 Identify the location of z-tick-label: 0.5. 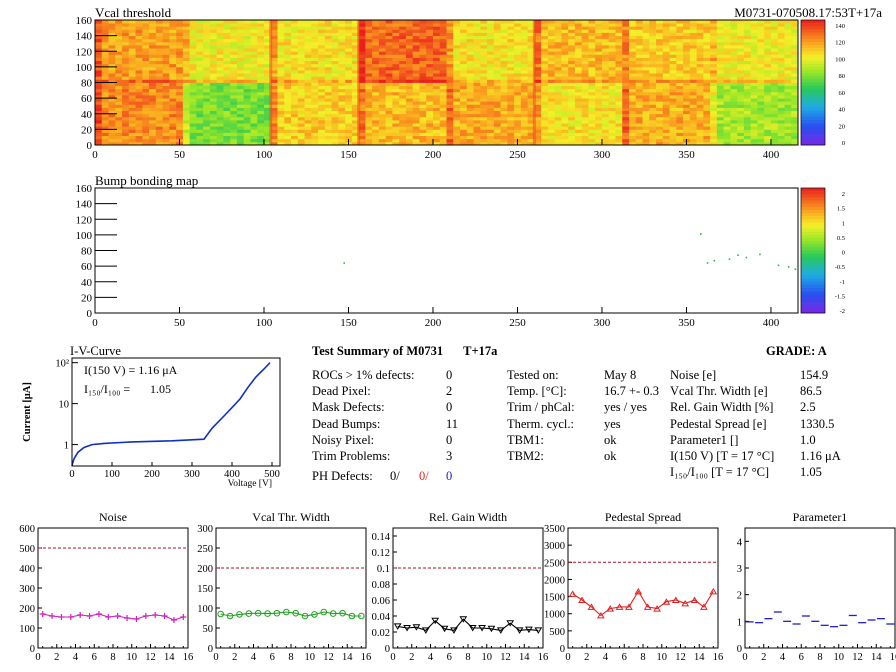
(841, 238).